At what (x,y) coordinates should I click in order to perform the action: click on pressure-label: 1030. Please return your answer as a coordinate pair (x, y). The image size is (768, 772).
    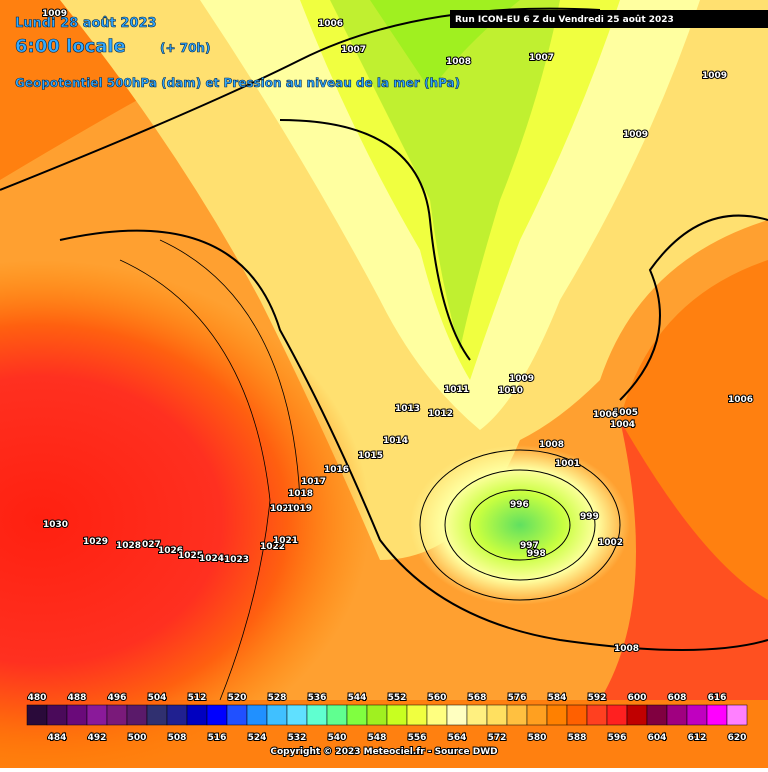
    Looking at the image, I should click on (55, 525).